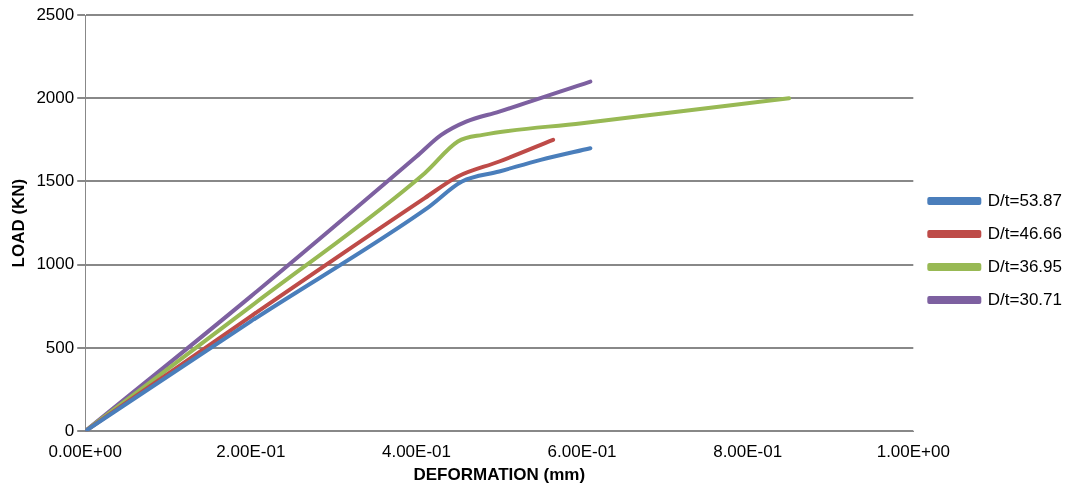 Image resolution: width=1082 pixels, height=491 pixels. I want to click on legend-label: D/t=30.71, so click(1025, 299).